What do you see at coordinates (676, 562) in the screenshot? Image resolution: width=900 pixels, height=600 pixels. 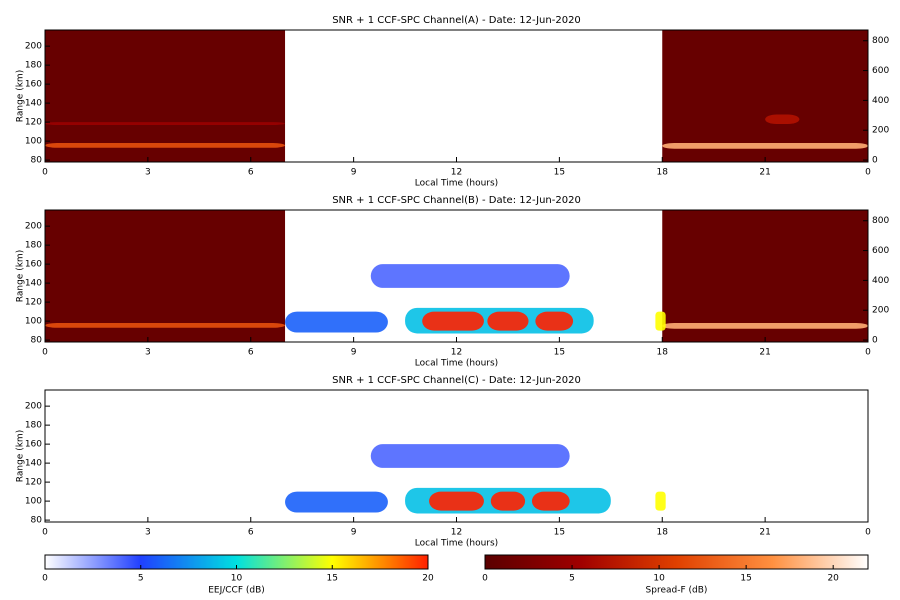 I see `colorbar` at bounding box center [676, 562].